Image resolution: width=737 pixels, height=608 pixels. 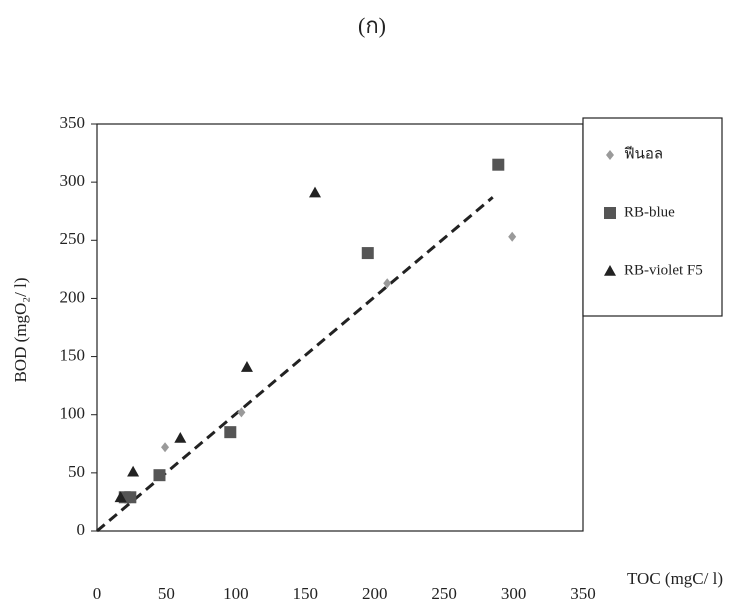 I want to click on y-tick-label: 350, so click(x=73, y=122).